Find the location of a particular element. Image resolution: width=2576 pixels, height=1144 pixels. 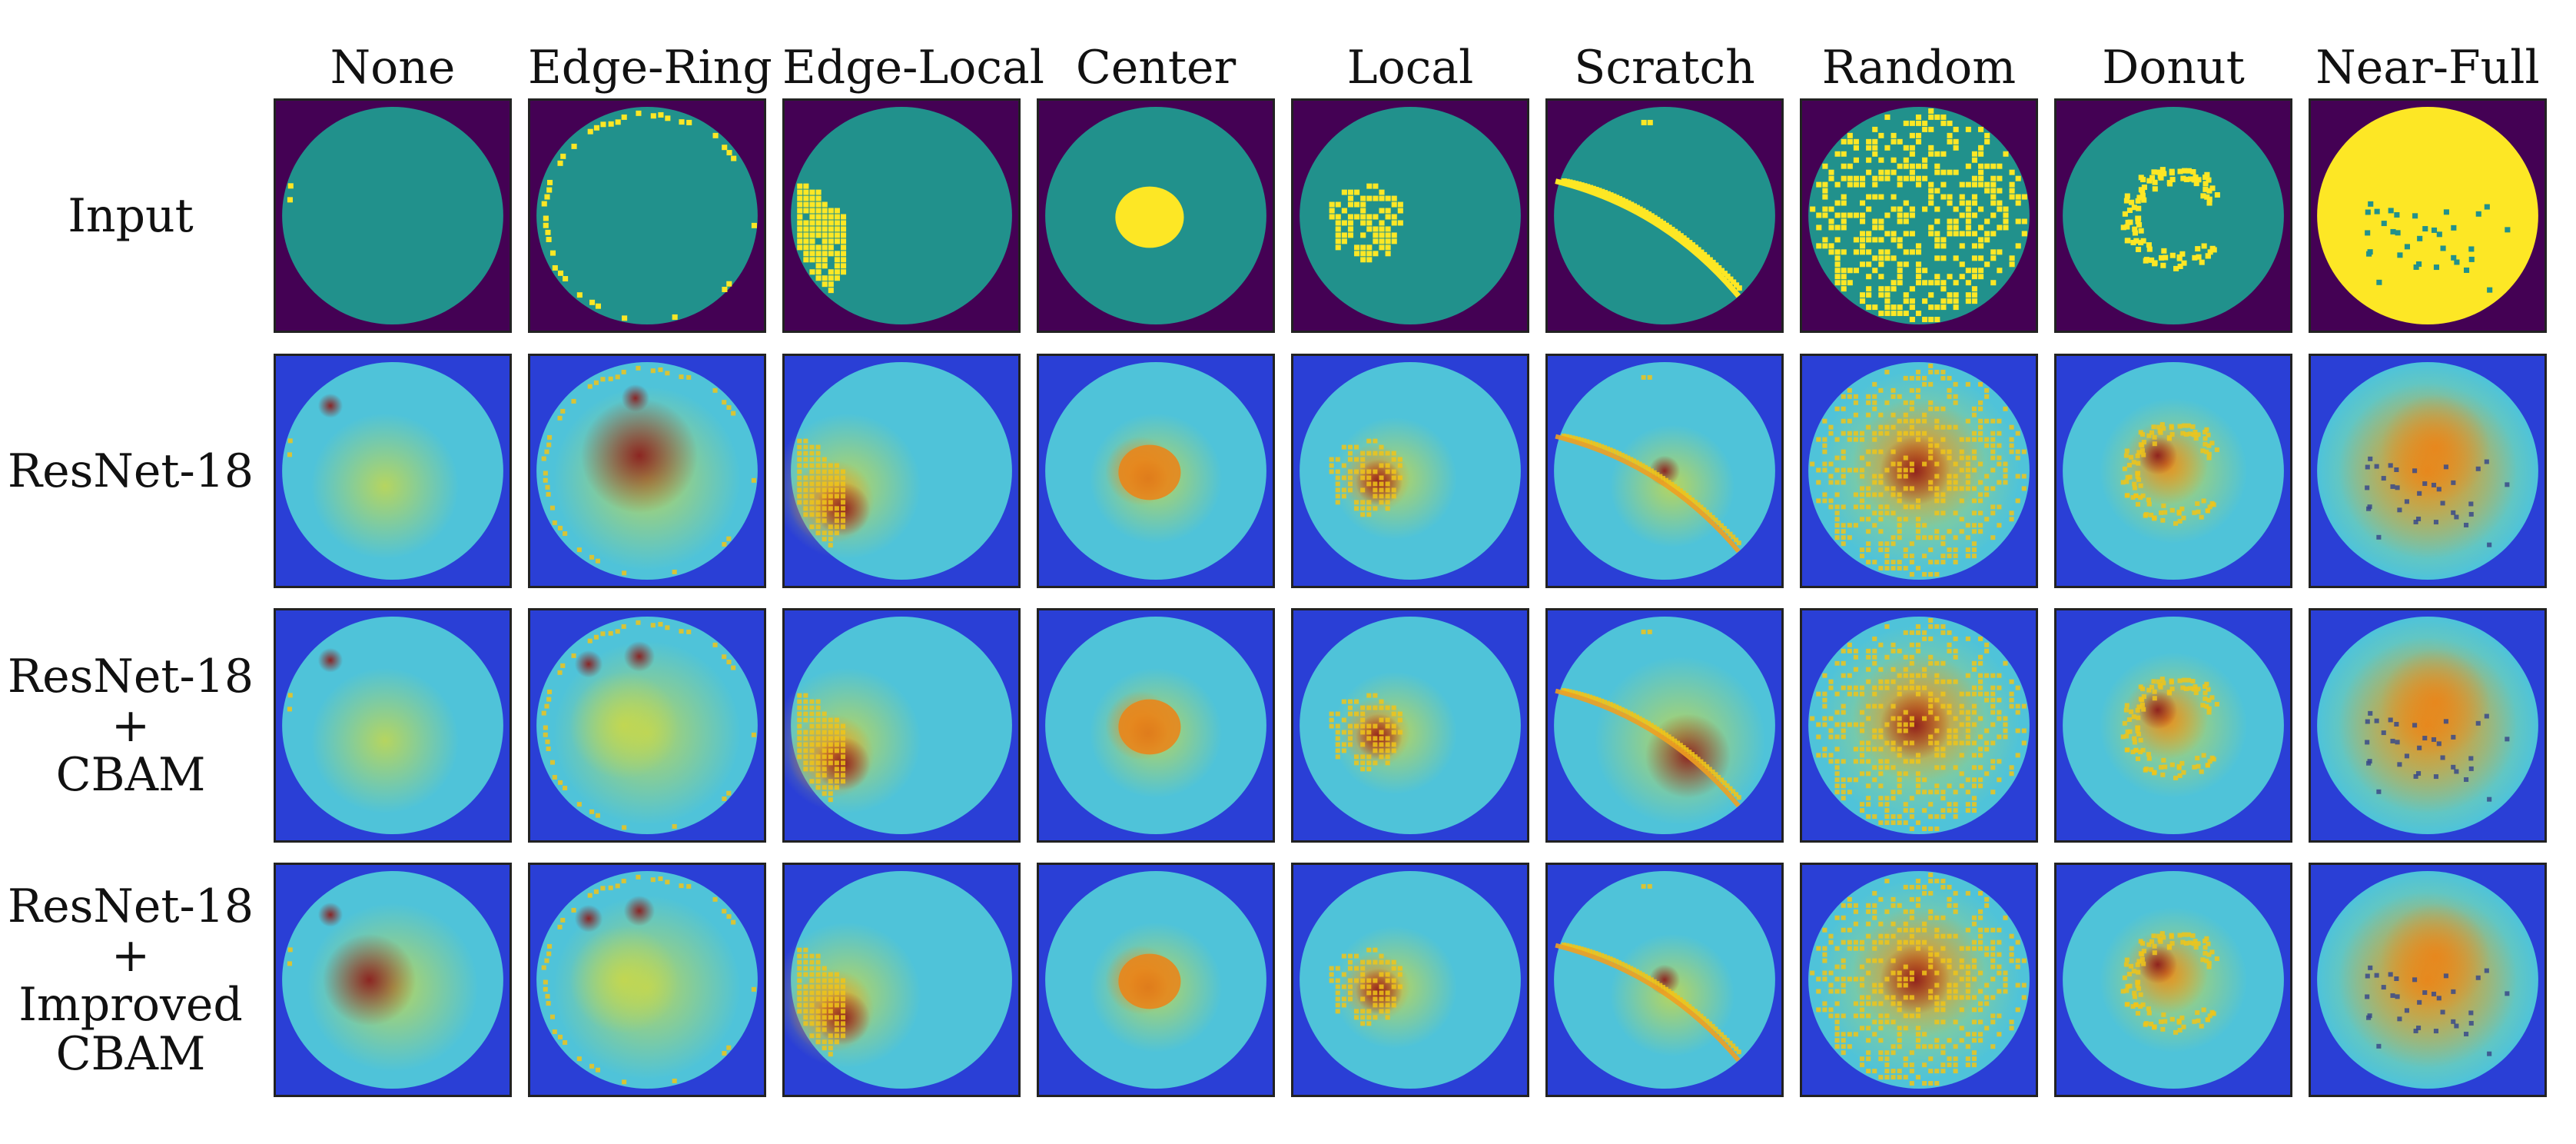

column-label-local: Local is located at coordinates (1410, 68).